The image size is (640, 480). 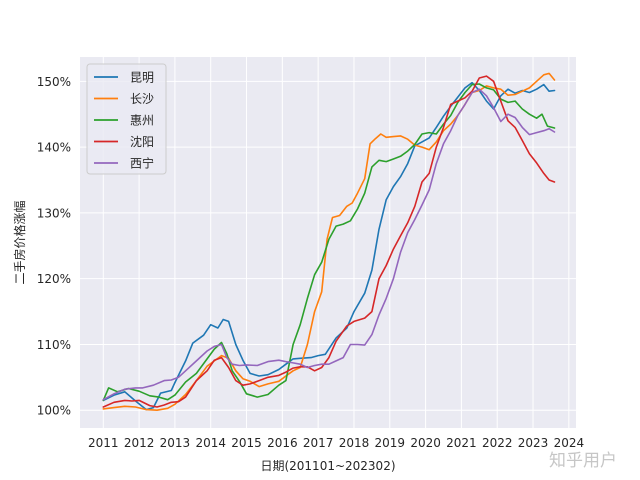 What do you see at coordinates (569, 443) in the screenshot?
I see `x-tick-label: 2024` at bounding box center [569, 443].